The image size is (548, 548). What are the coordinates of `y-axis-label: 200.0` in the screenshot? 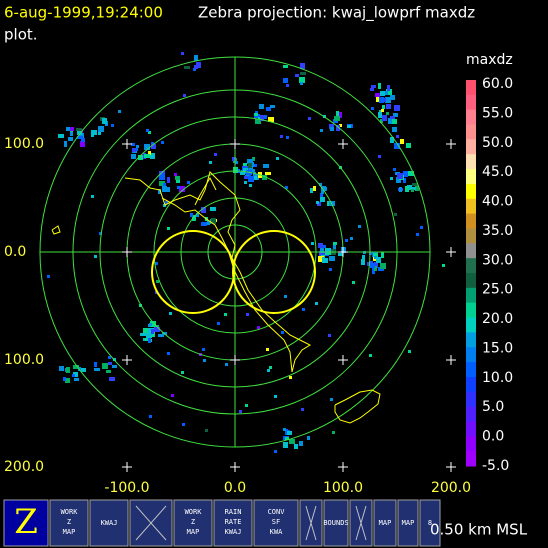 It's located at (24, 467).